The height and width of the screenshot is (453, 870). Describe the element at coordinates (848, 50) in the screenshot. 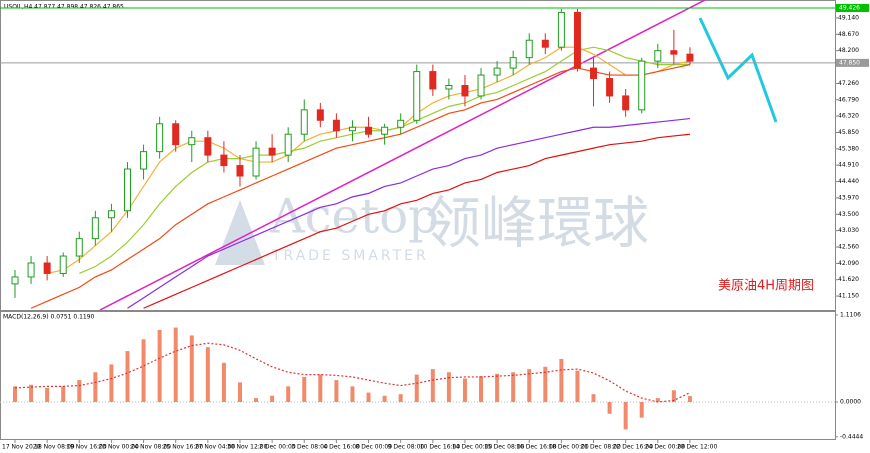

I see `y-tick-label: 48.200` at that location.